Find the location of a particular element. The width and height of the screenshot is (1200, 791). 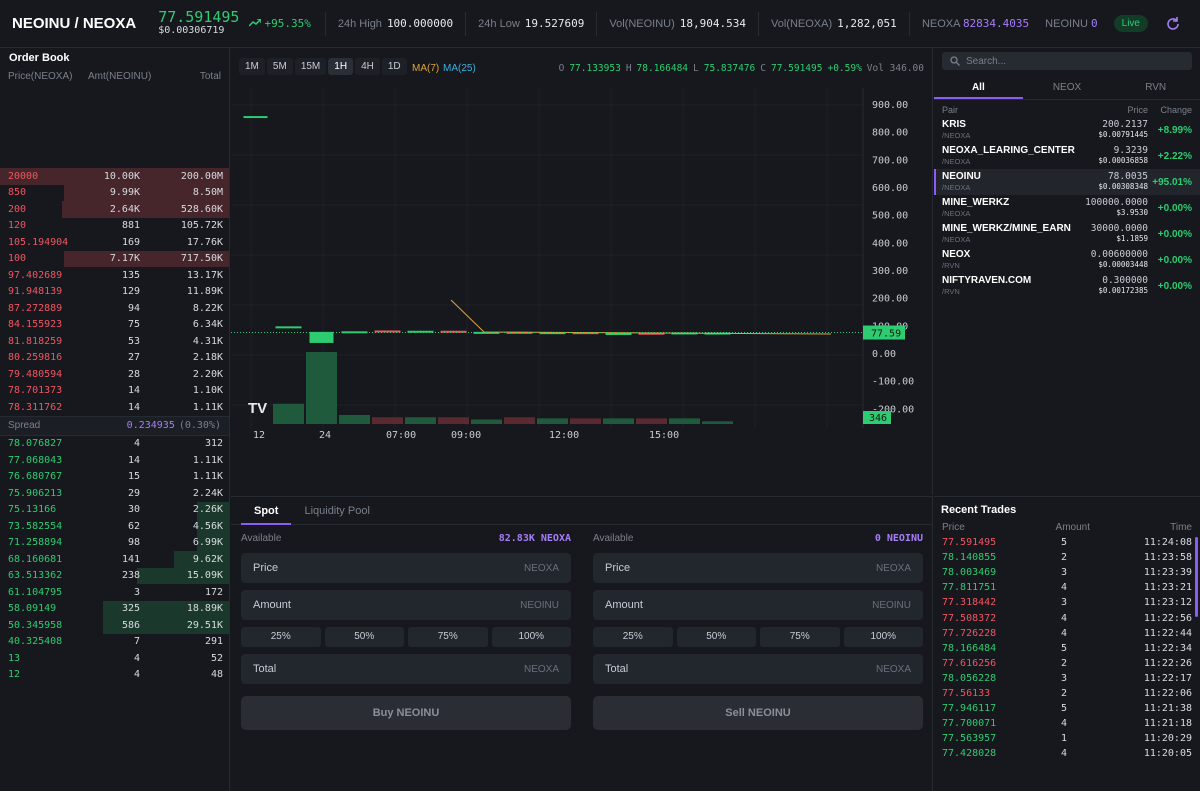

bid-row: 73.582554 62 4.56K is located at coordinates (114, 526).